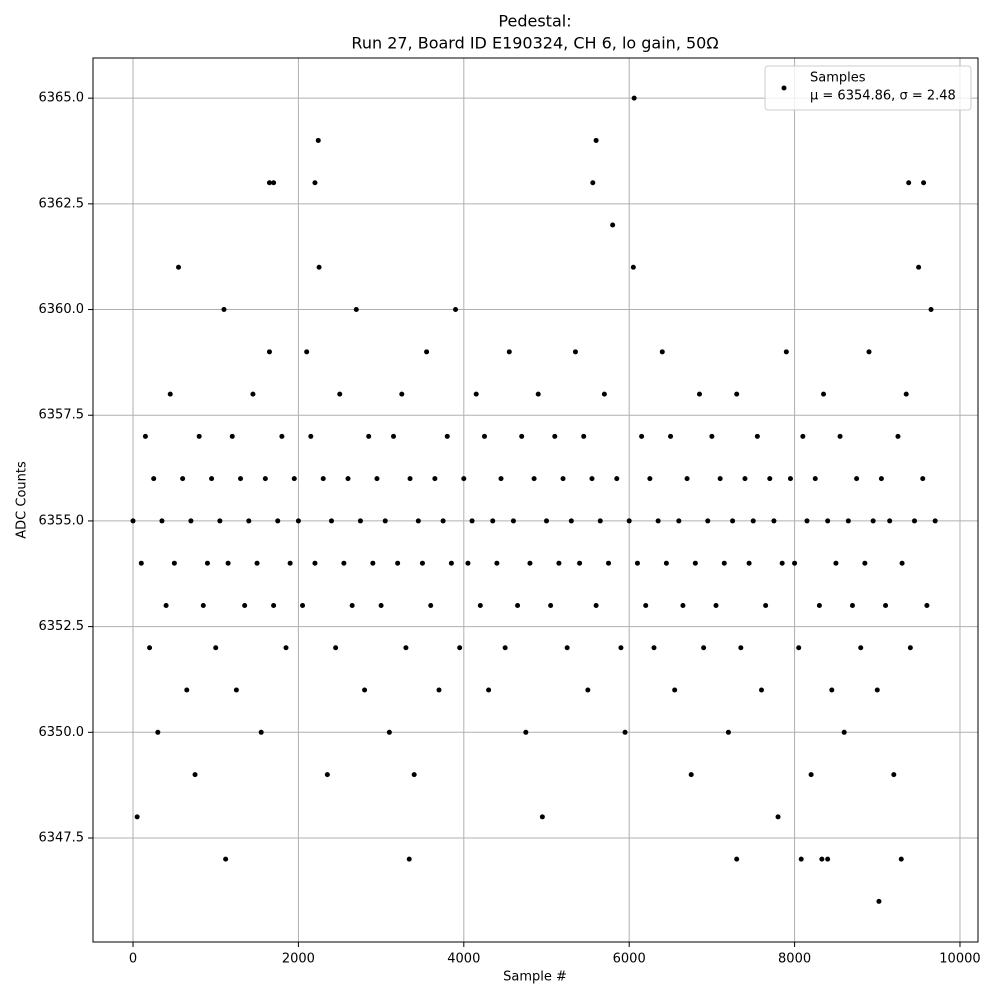 The height and width of the screenshot is (1004, 1000). I want to click on x-tick-label: 2000, so click(298, 959).